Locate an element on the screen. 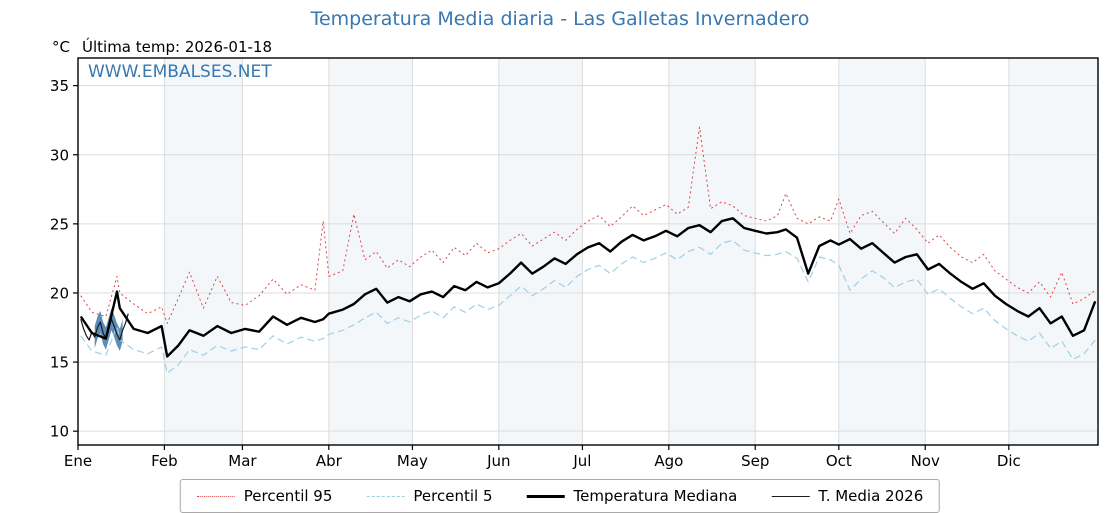 This screenshot has width=1120, height=513. x-tick-label: Oct is located at coordinates (839, 461).